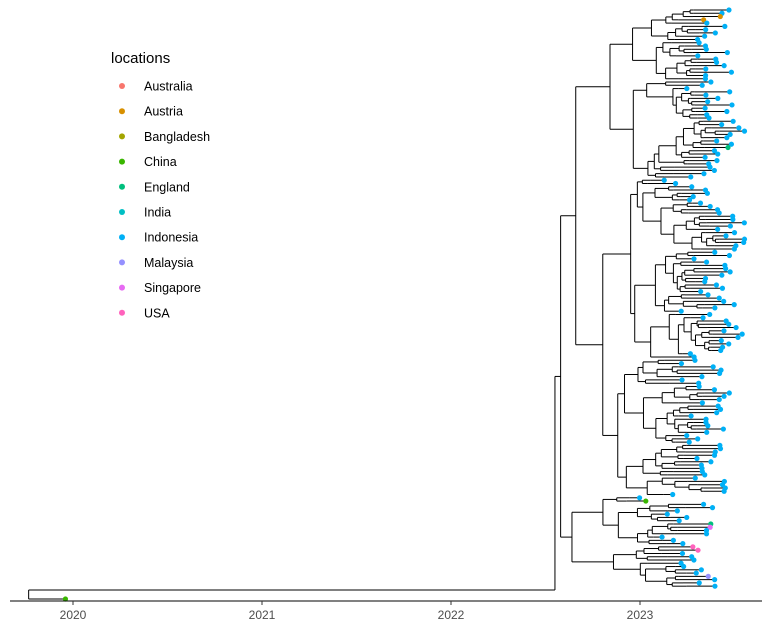 This screenshot has width=770, height=631. Describe the element at coordinates (451, 615) in the screenshot. I see `x-tick-label: 2022` at that location.